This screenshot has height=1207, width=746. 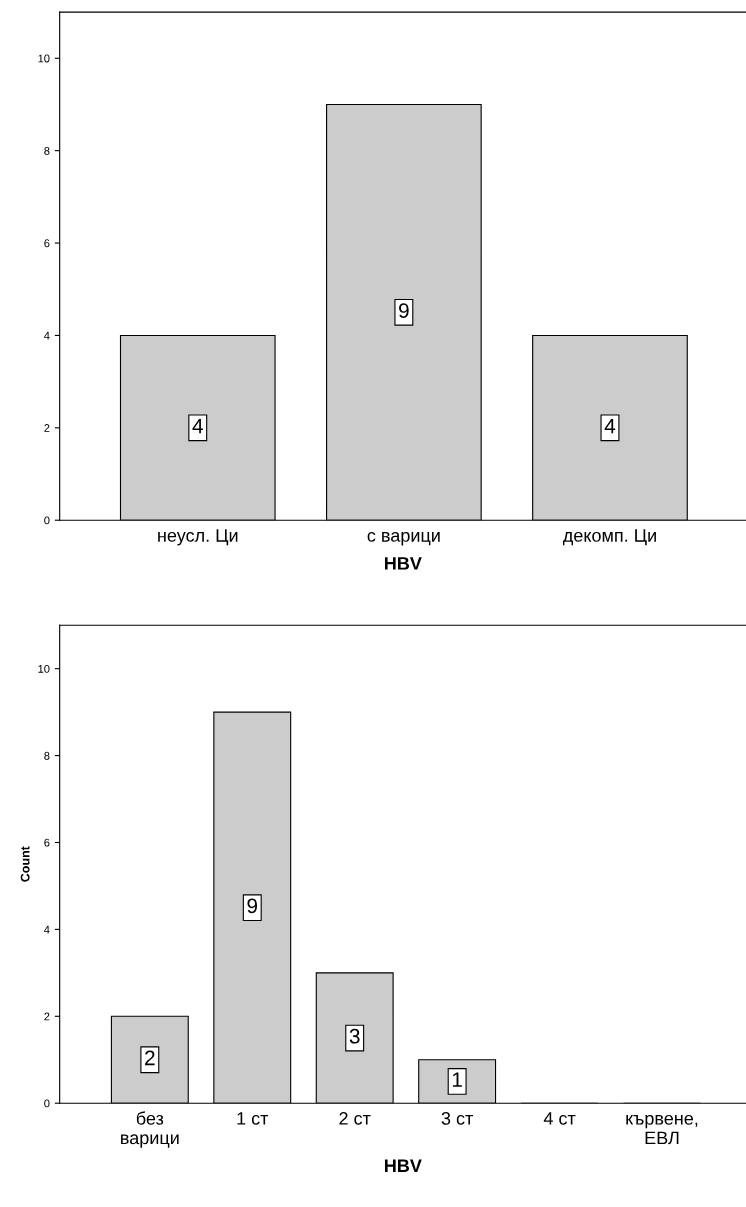 What do you see at coordinates (198, 537) in the screenshot?
I see `x-tick-label: неусл. Ци` at bounding box center [198, 537].